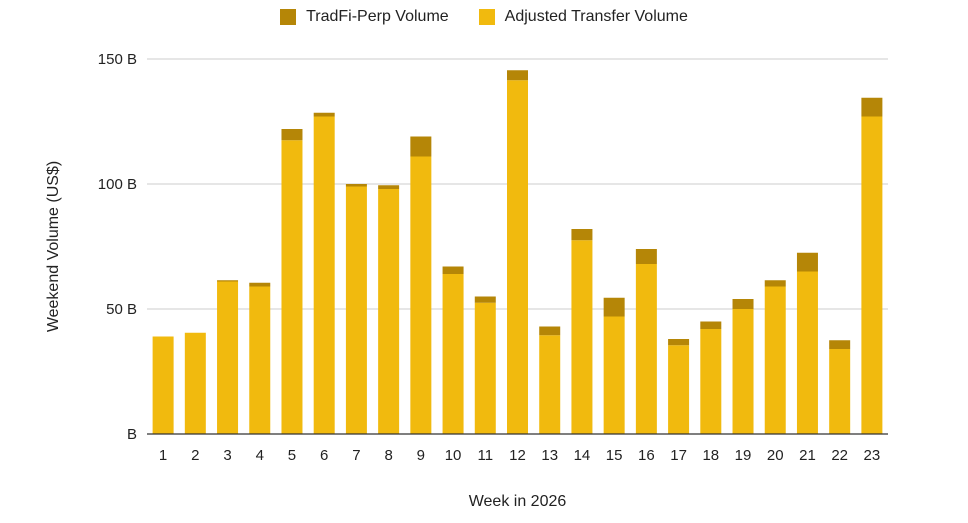 This screenshot has width=968, height=523. I want to click on x-tick-label: 18, so click(710, 455).